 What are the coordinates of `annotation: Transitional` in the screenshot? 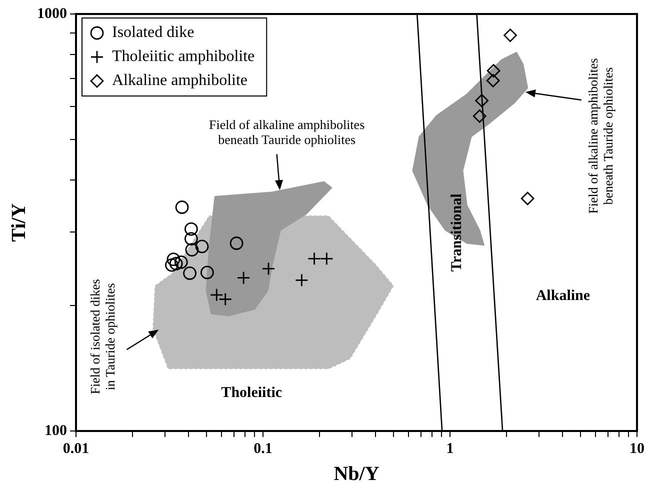 It's located at (456, 233).